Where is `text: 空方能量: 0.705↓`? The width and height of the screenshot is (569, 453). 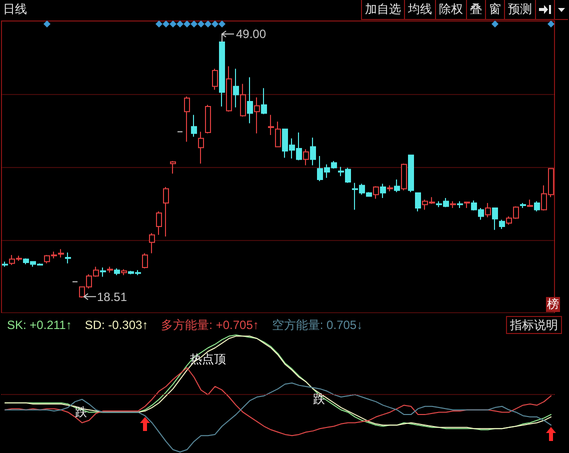
text: 空方能量: 0.705↓ is located at coordinates (317, 325).